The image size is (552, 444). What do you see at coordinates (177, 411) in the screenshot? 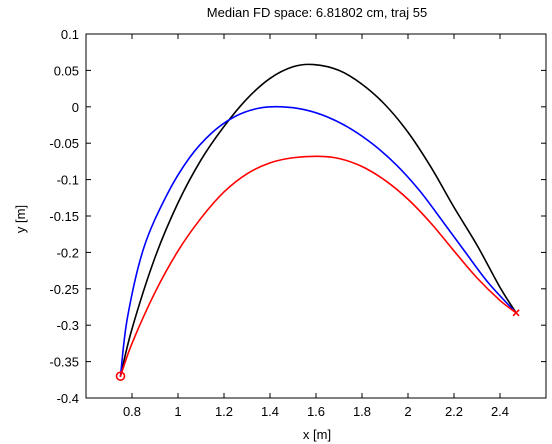
I see `x-tick-label: 1` at bounding box center [177, 411].